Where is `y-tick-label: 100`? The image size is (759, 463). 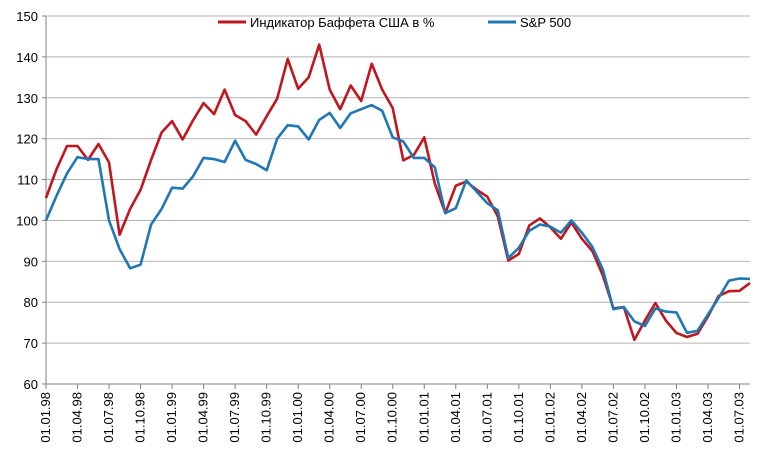
y-tick-label: 100 is located at coordinates (27, 220).